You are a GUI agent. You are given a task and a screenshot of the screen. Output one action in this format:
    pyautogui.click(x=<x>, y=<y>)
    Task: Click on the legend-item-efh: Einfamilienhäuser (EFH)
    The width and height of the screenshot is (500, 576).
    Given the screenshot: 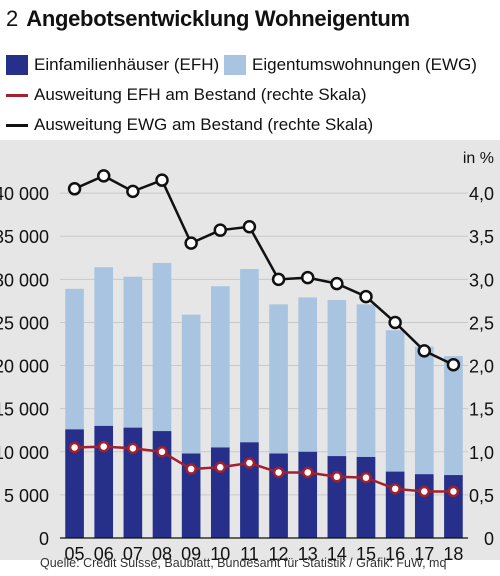 What is the action you would take?
    pyautogui.click(x=112, y=65)
    